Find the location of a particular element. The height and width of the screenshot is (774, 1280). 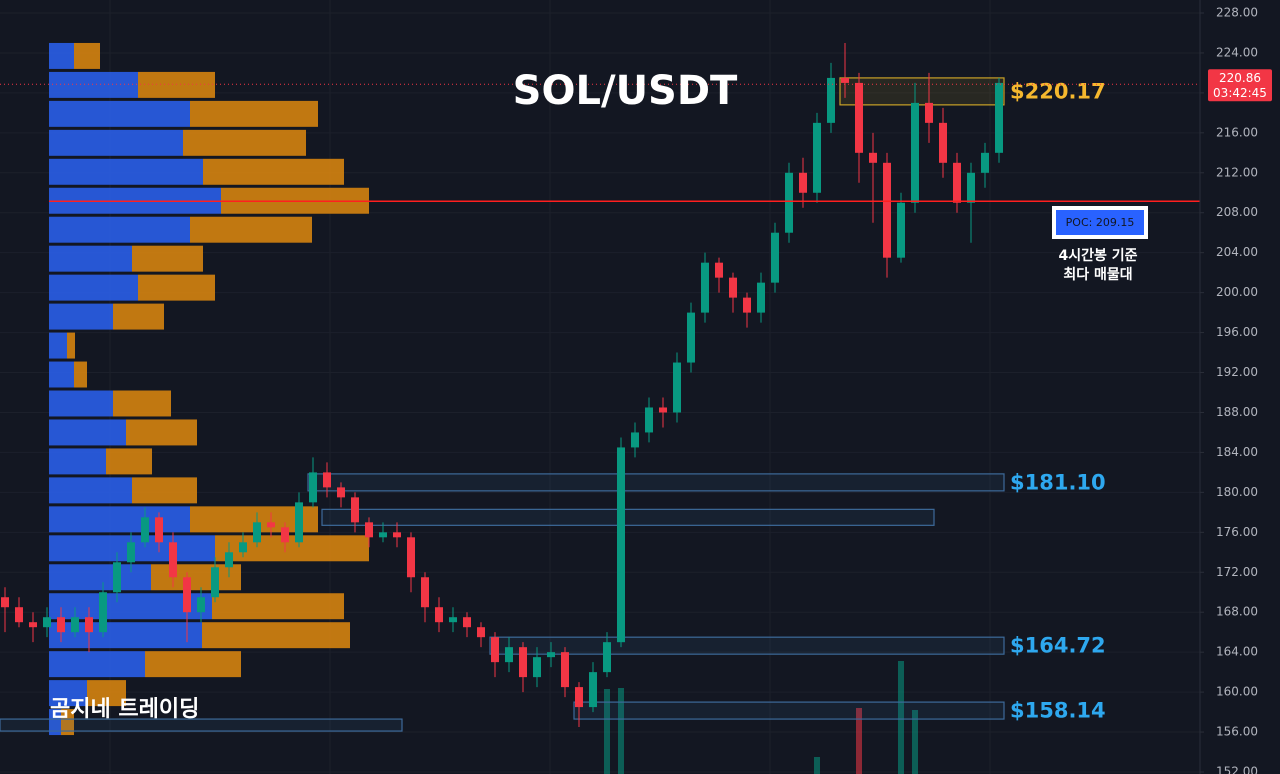

y-tick-label: 196.00 is located at coordinates (1237, 332).